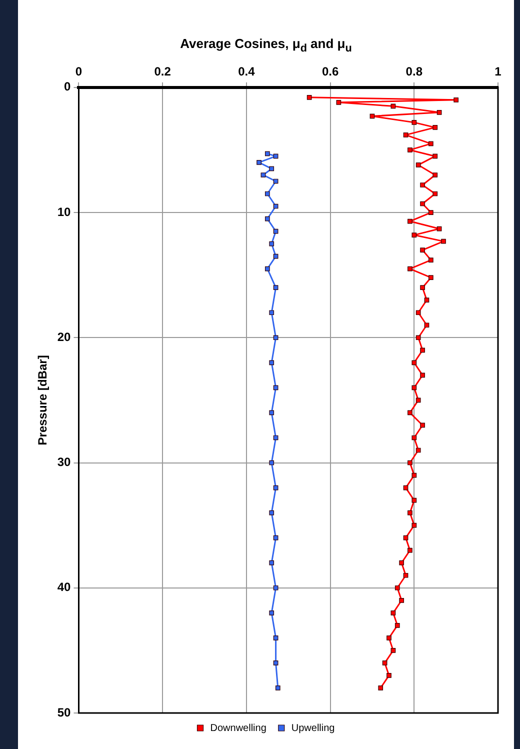 The width and height of the screenshot is (520, 749). Describe the element at coordinates (498, 71) in the screenshot. I see `x-tick-label: 1` at that location.